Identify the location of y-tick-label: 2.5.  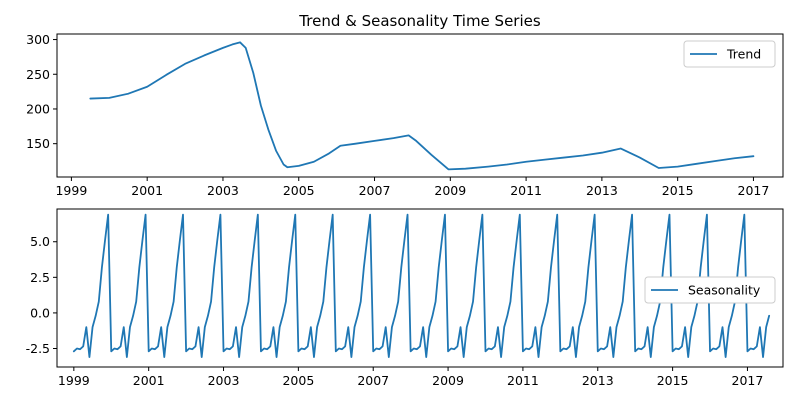
(40, 277).